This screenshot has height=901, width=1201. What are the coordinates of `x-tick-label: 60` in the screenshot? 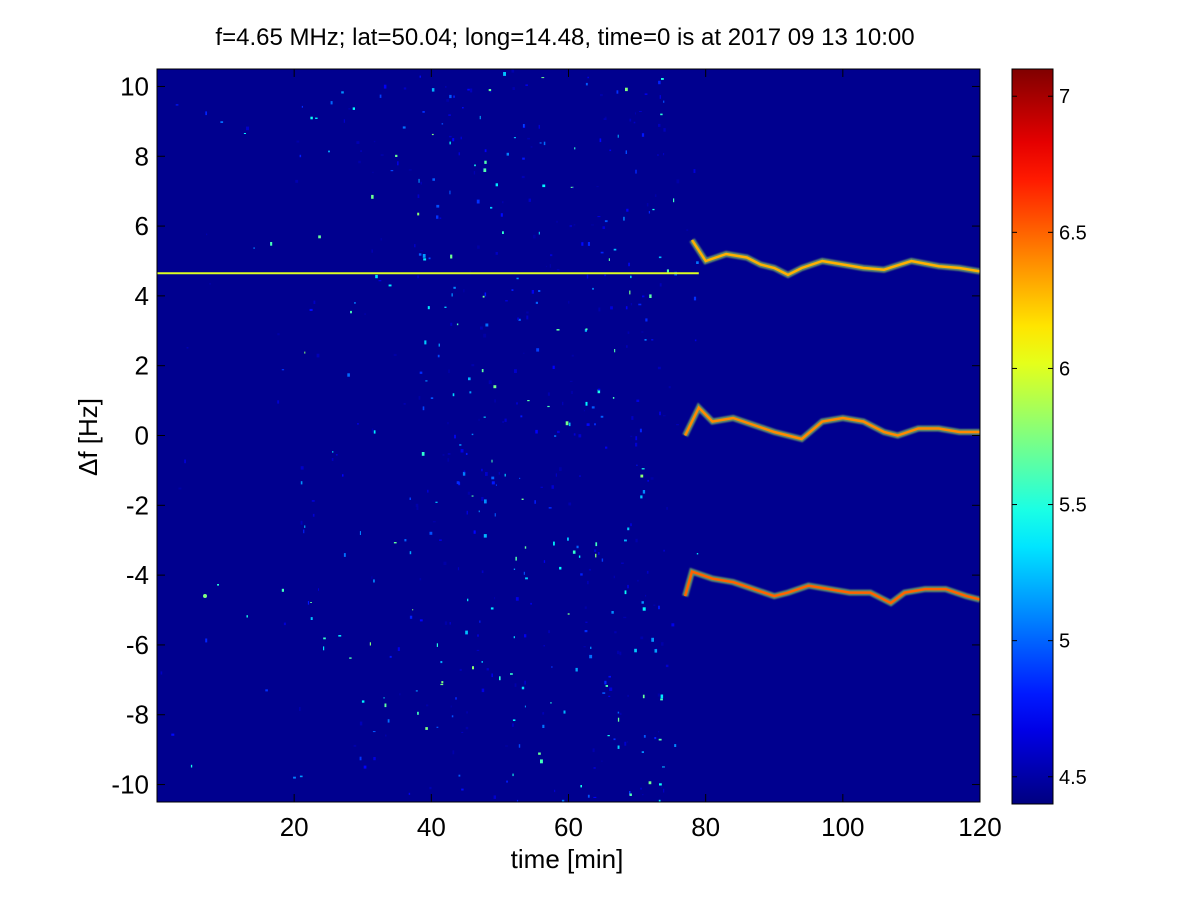 It's located at (568, 827).